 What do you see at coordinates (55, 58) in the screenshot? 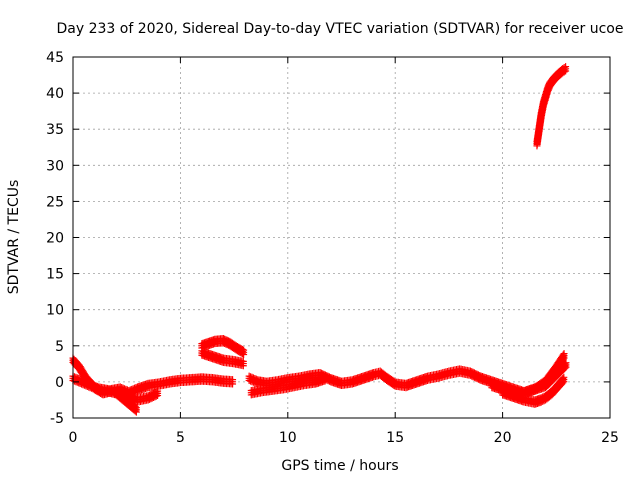
I see `y-tick-label: 45` at bounding box center [55, 58].